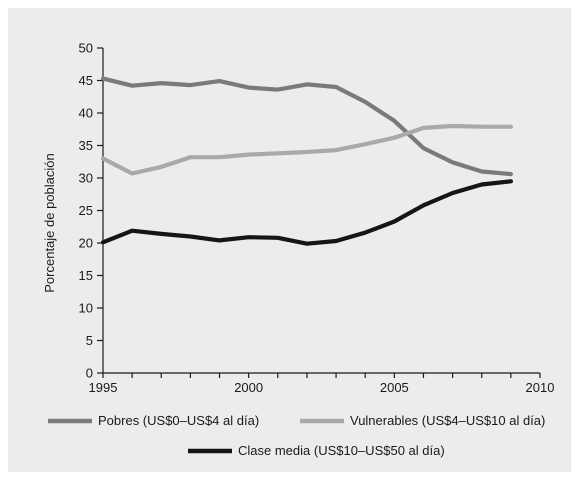 This screenshot has width=579, height=480. What do you see at coordinates (540, 387) in the screenshot?
I see `x-tick-label: 2010` at bounding box center [540, 387].